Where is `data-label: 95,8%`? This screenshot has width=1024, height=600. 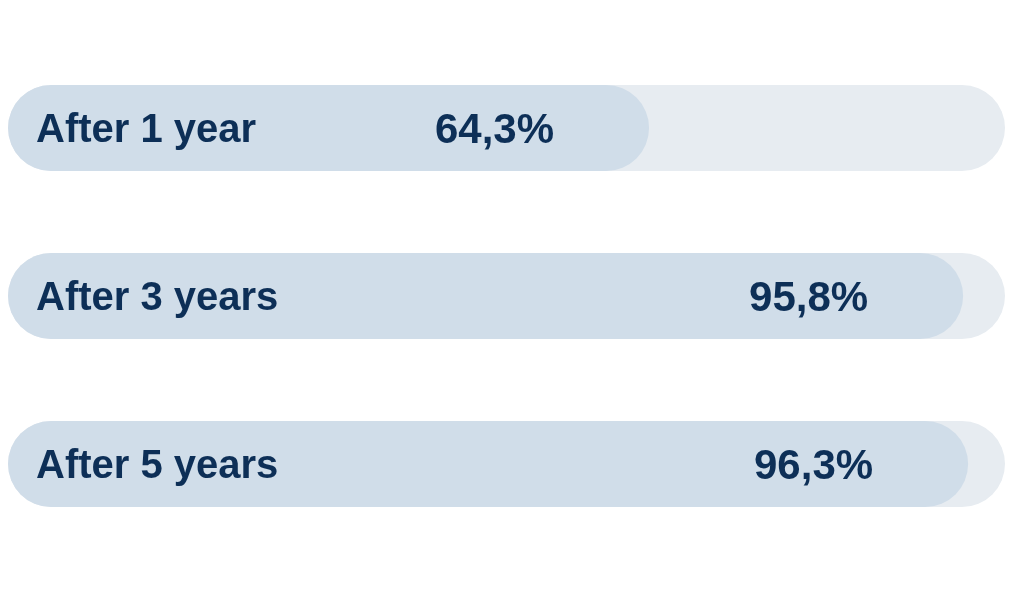 data-label: 95,8% is located at coordinates (809, 296).